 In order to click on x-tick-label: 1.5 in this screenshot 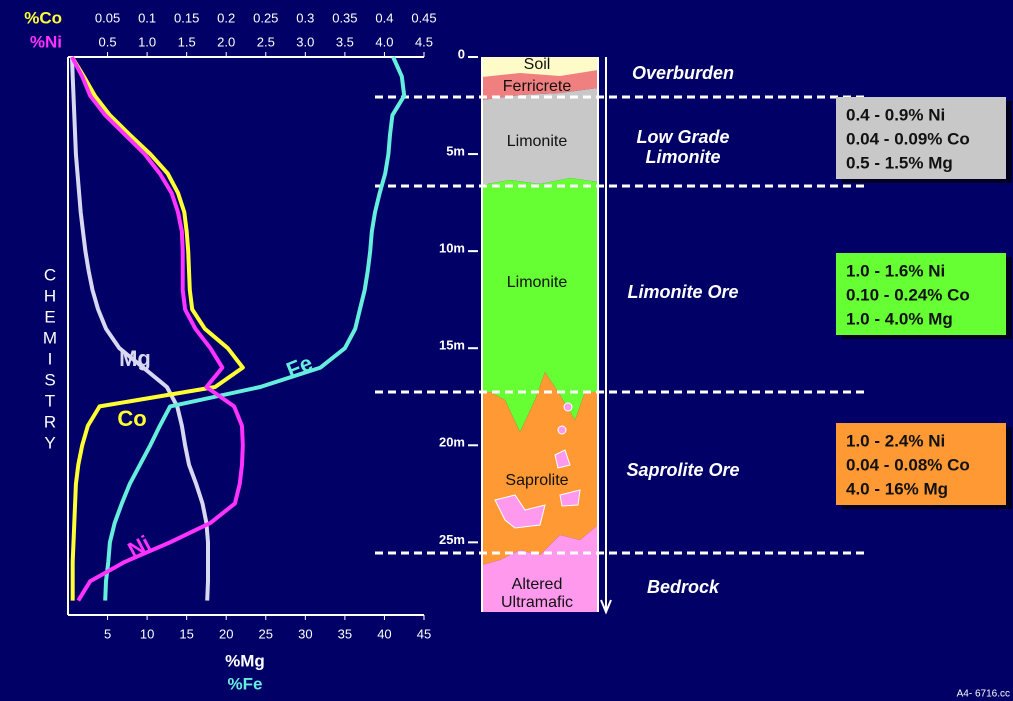, I will do `click(187, 41)`.